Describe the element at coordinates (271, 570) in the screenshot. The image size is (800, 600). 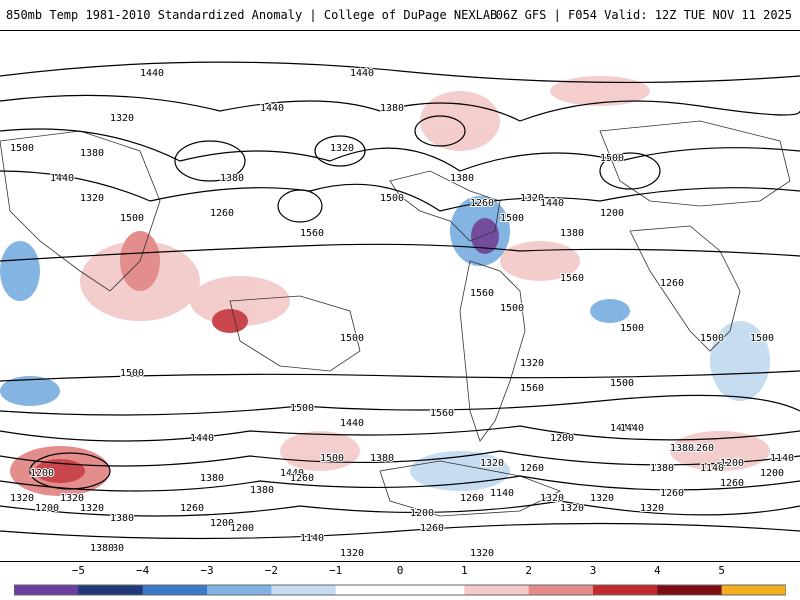
I see `legend-tick-label: −2` at that location.